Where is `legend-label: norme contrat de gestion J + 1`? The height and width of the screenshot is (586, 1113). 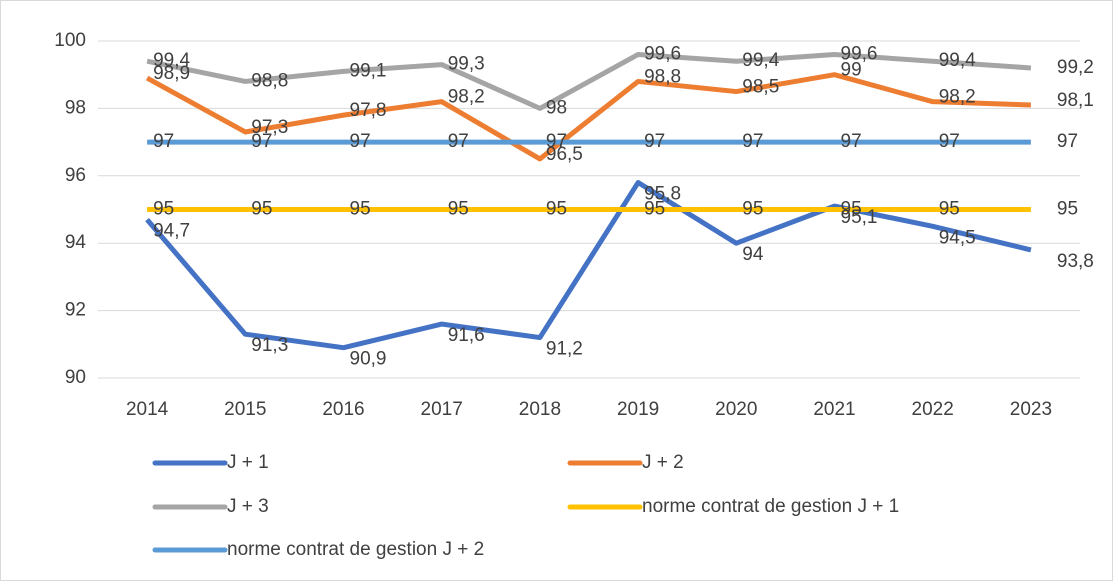
legend-label: norme contrat de gestion J + 1 is located at coordinates (770, 506).